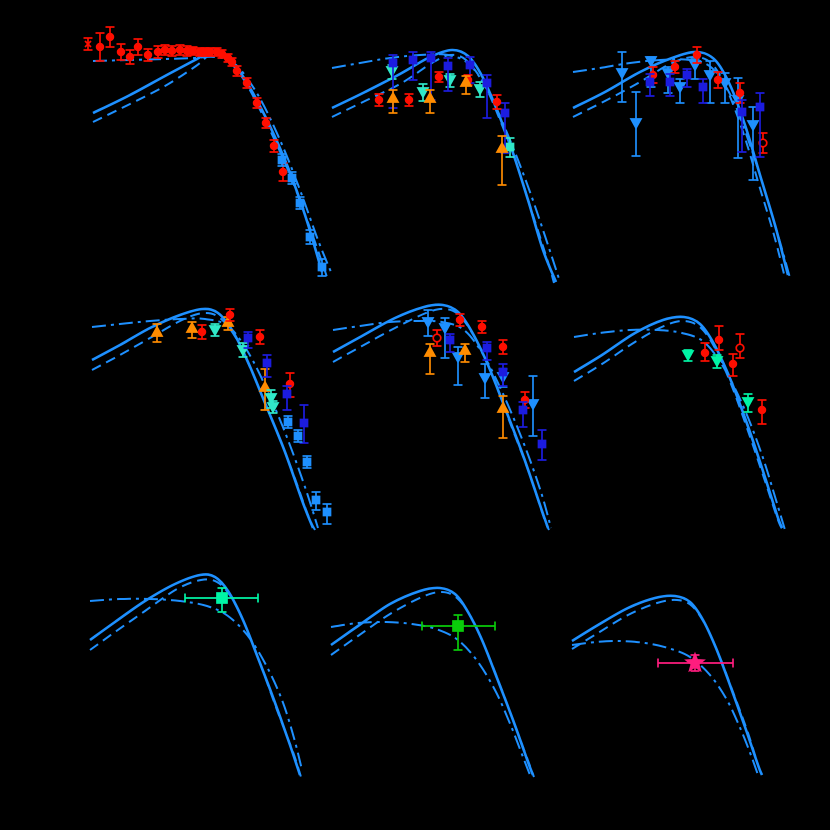  I want to click on model-curve-dashdot-r3c2, so click(430, 698).